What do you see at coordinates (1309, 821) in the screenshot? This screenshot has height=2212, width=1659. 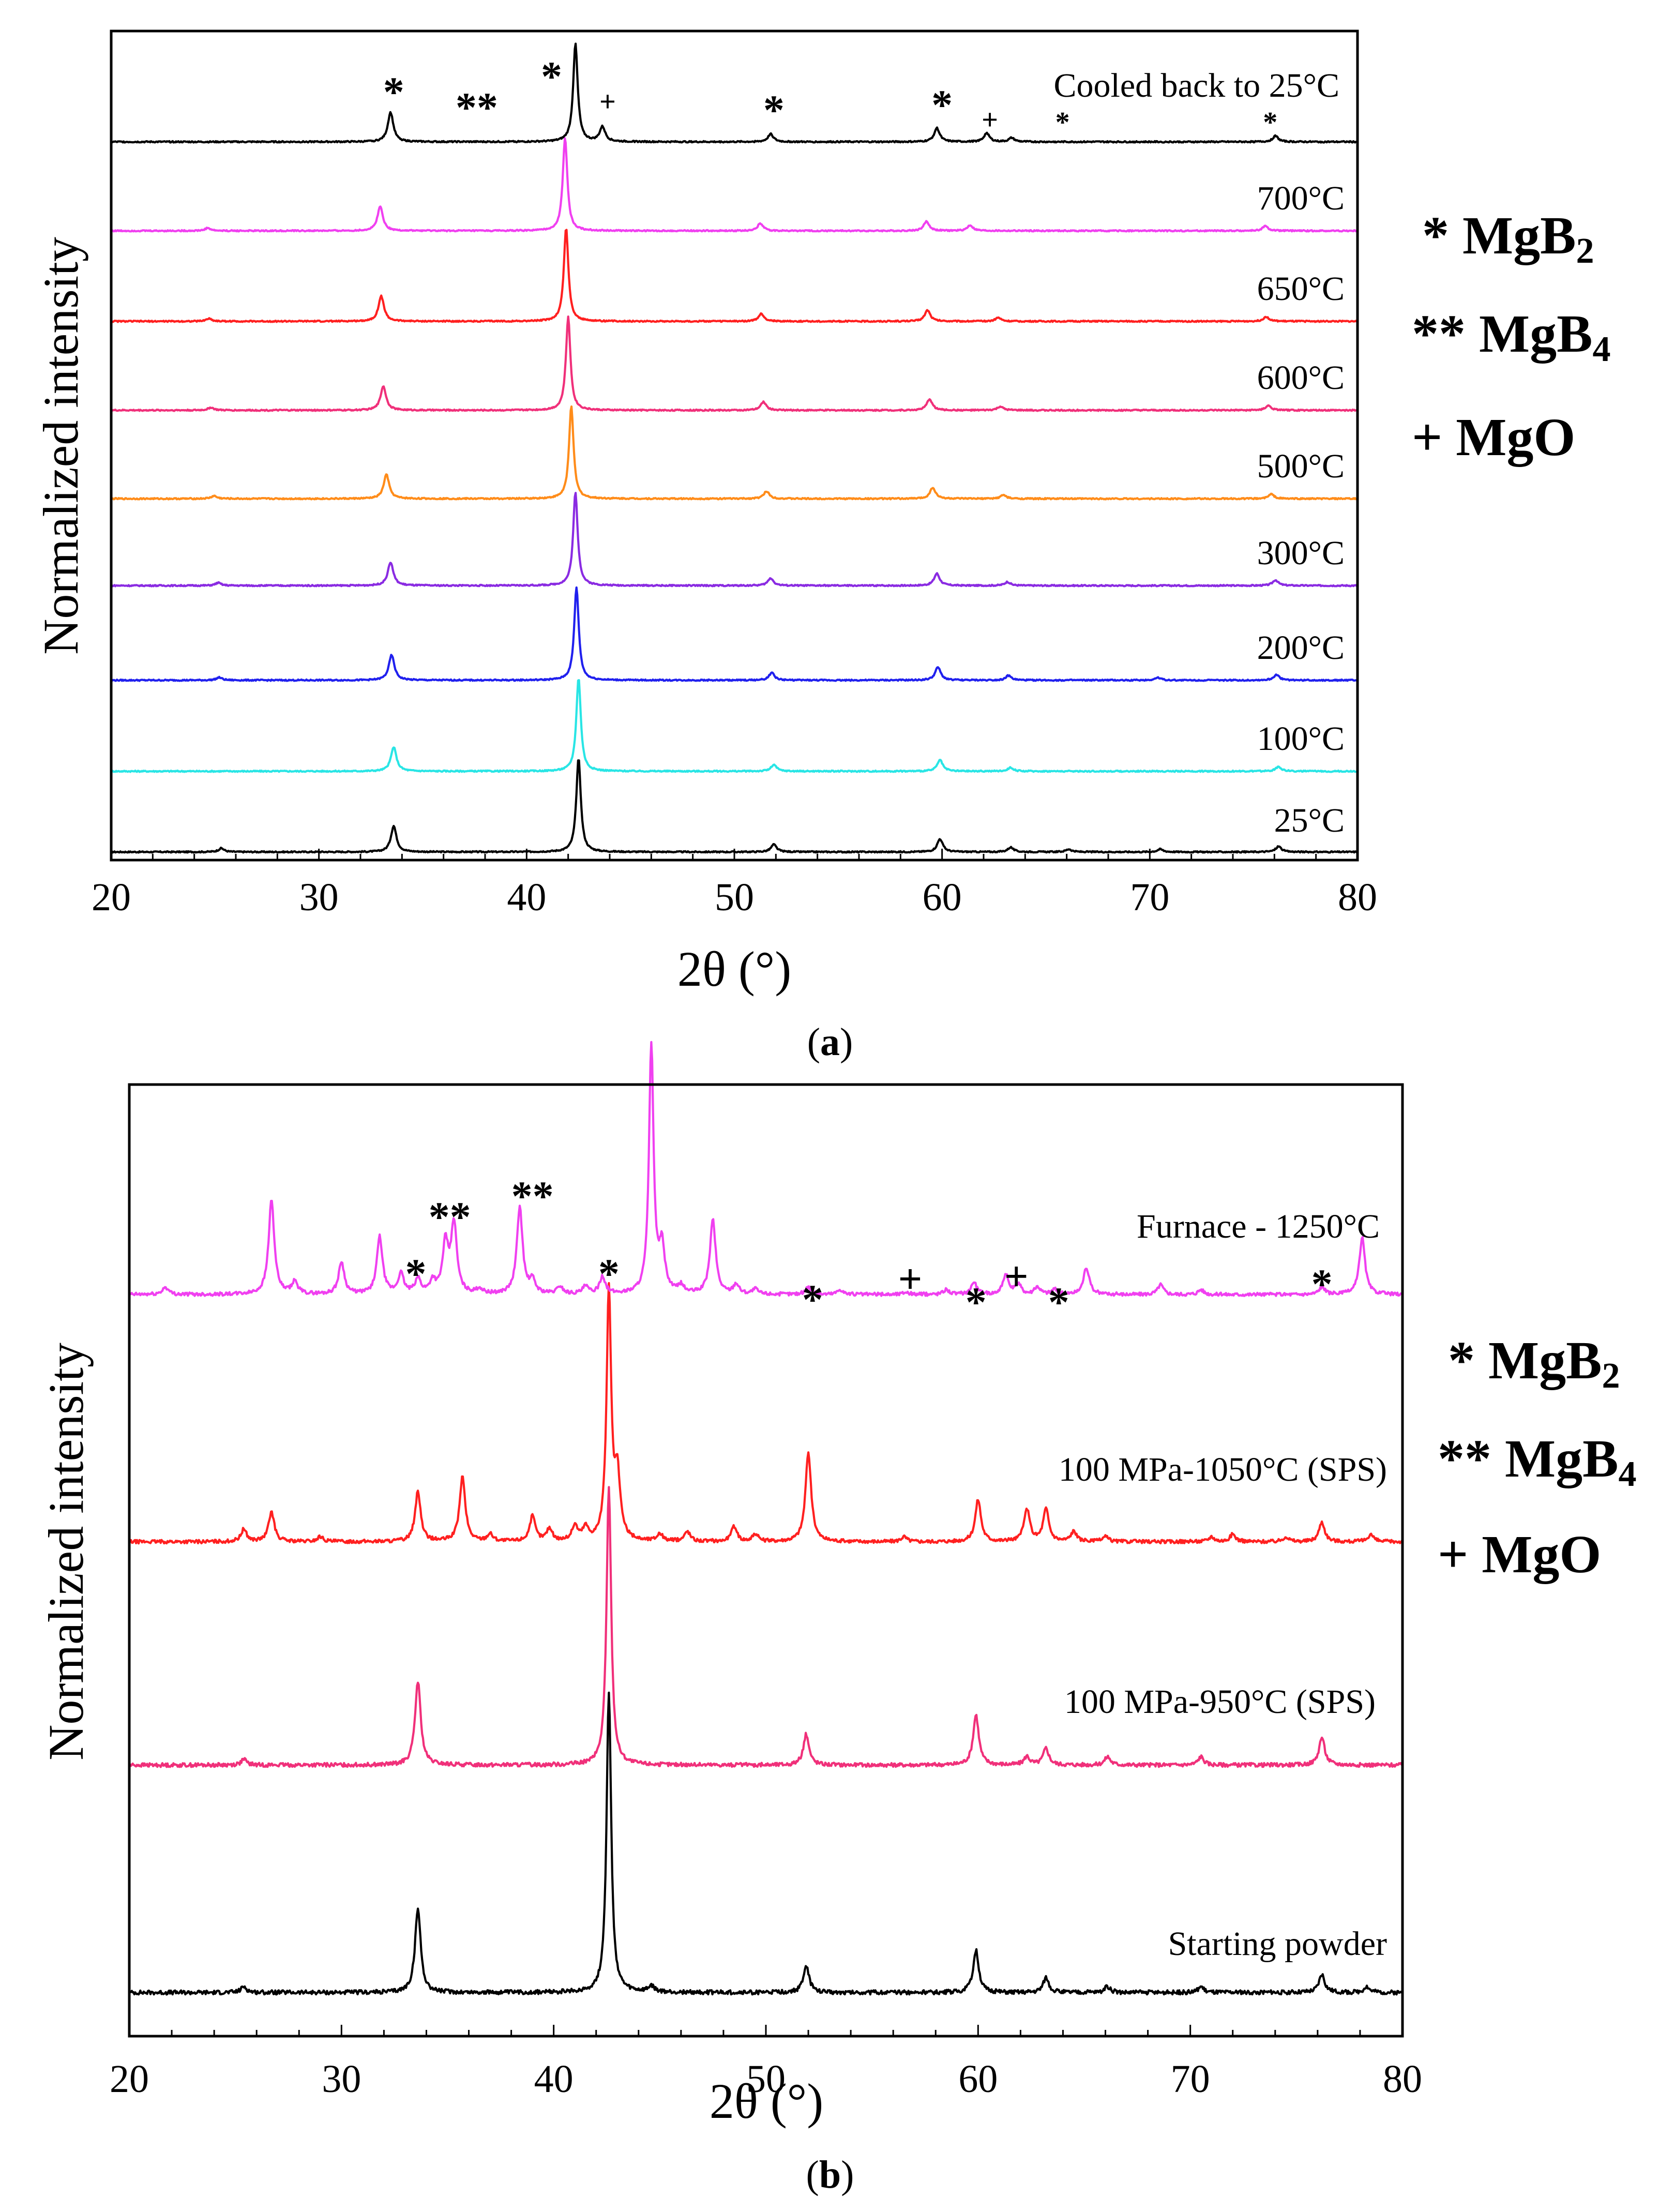 I see `series-label: 25°C` at bounding box center [1309, 821].